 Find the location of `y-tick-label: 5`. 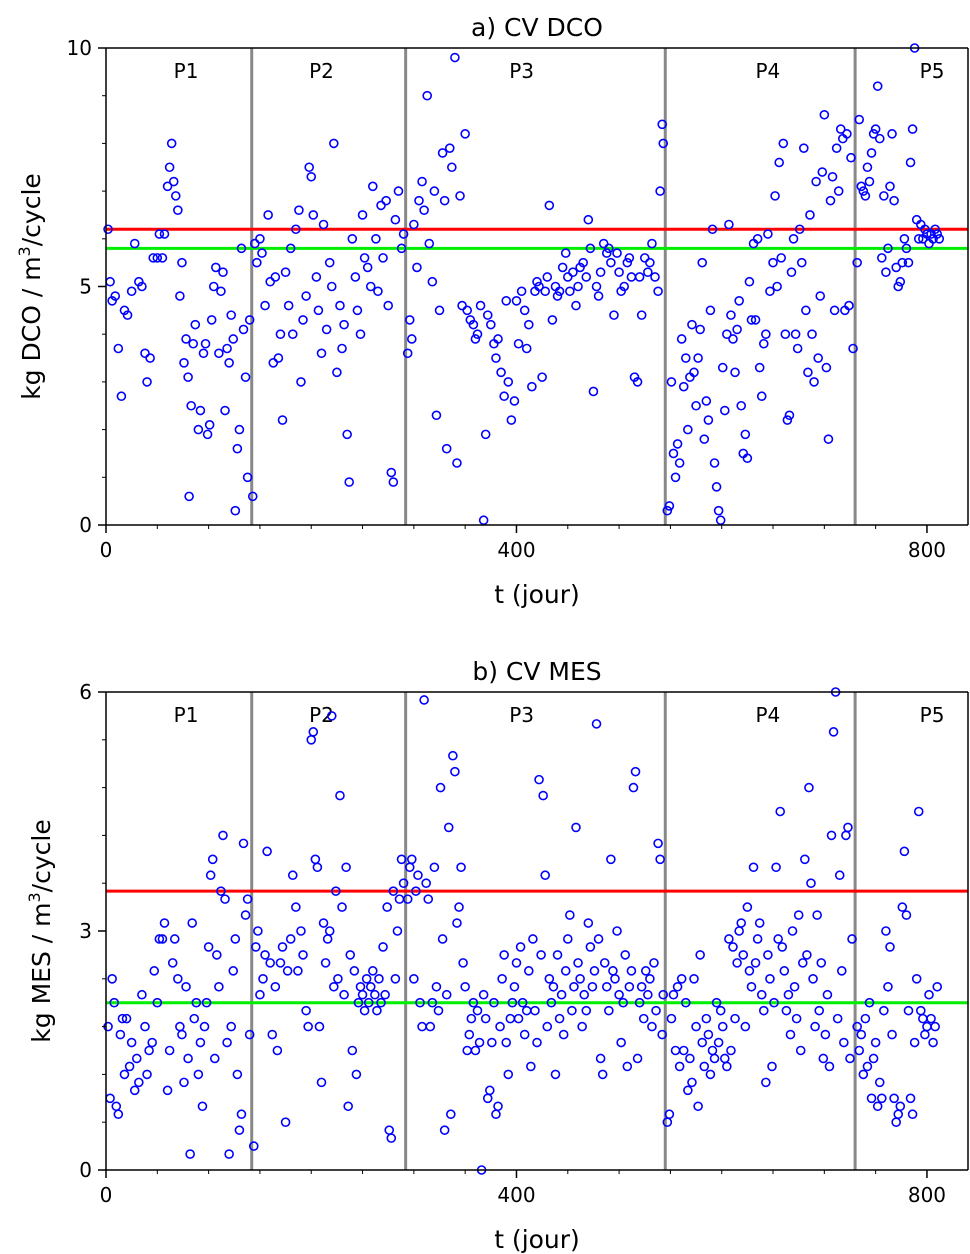

y-tick-label: 5 is located at coordinates (85, 287).